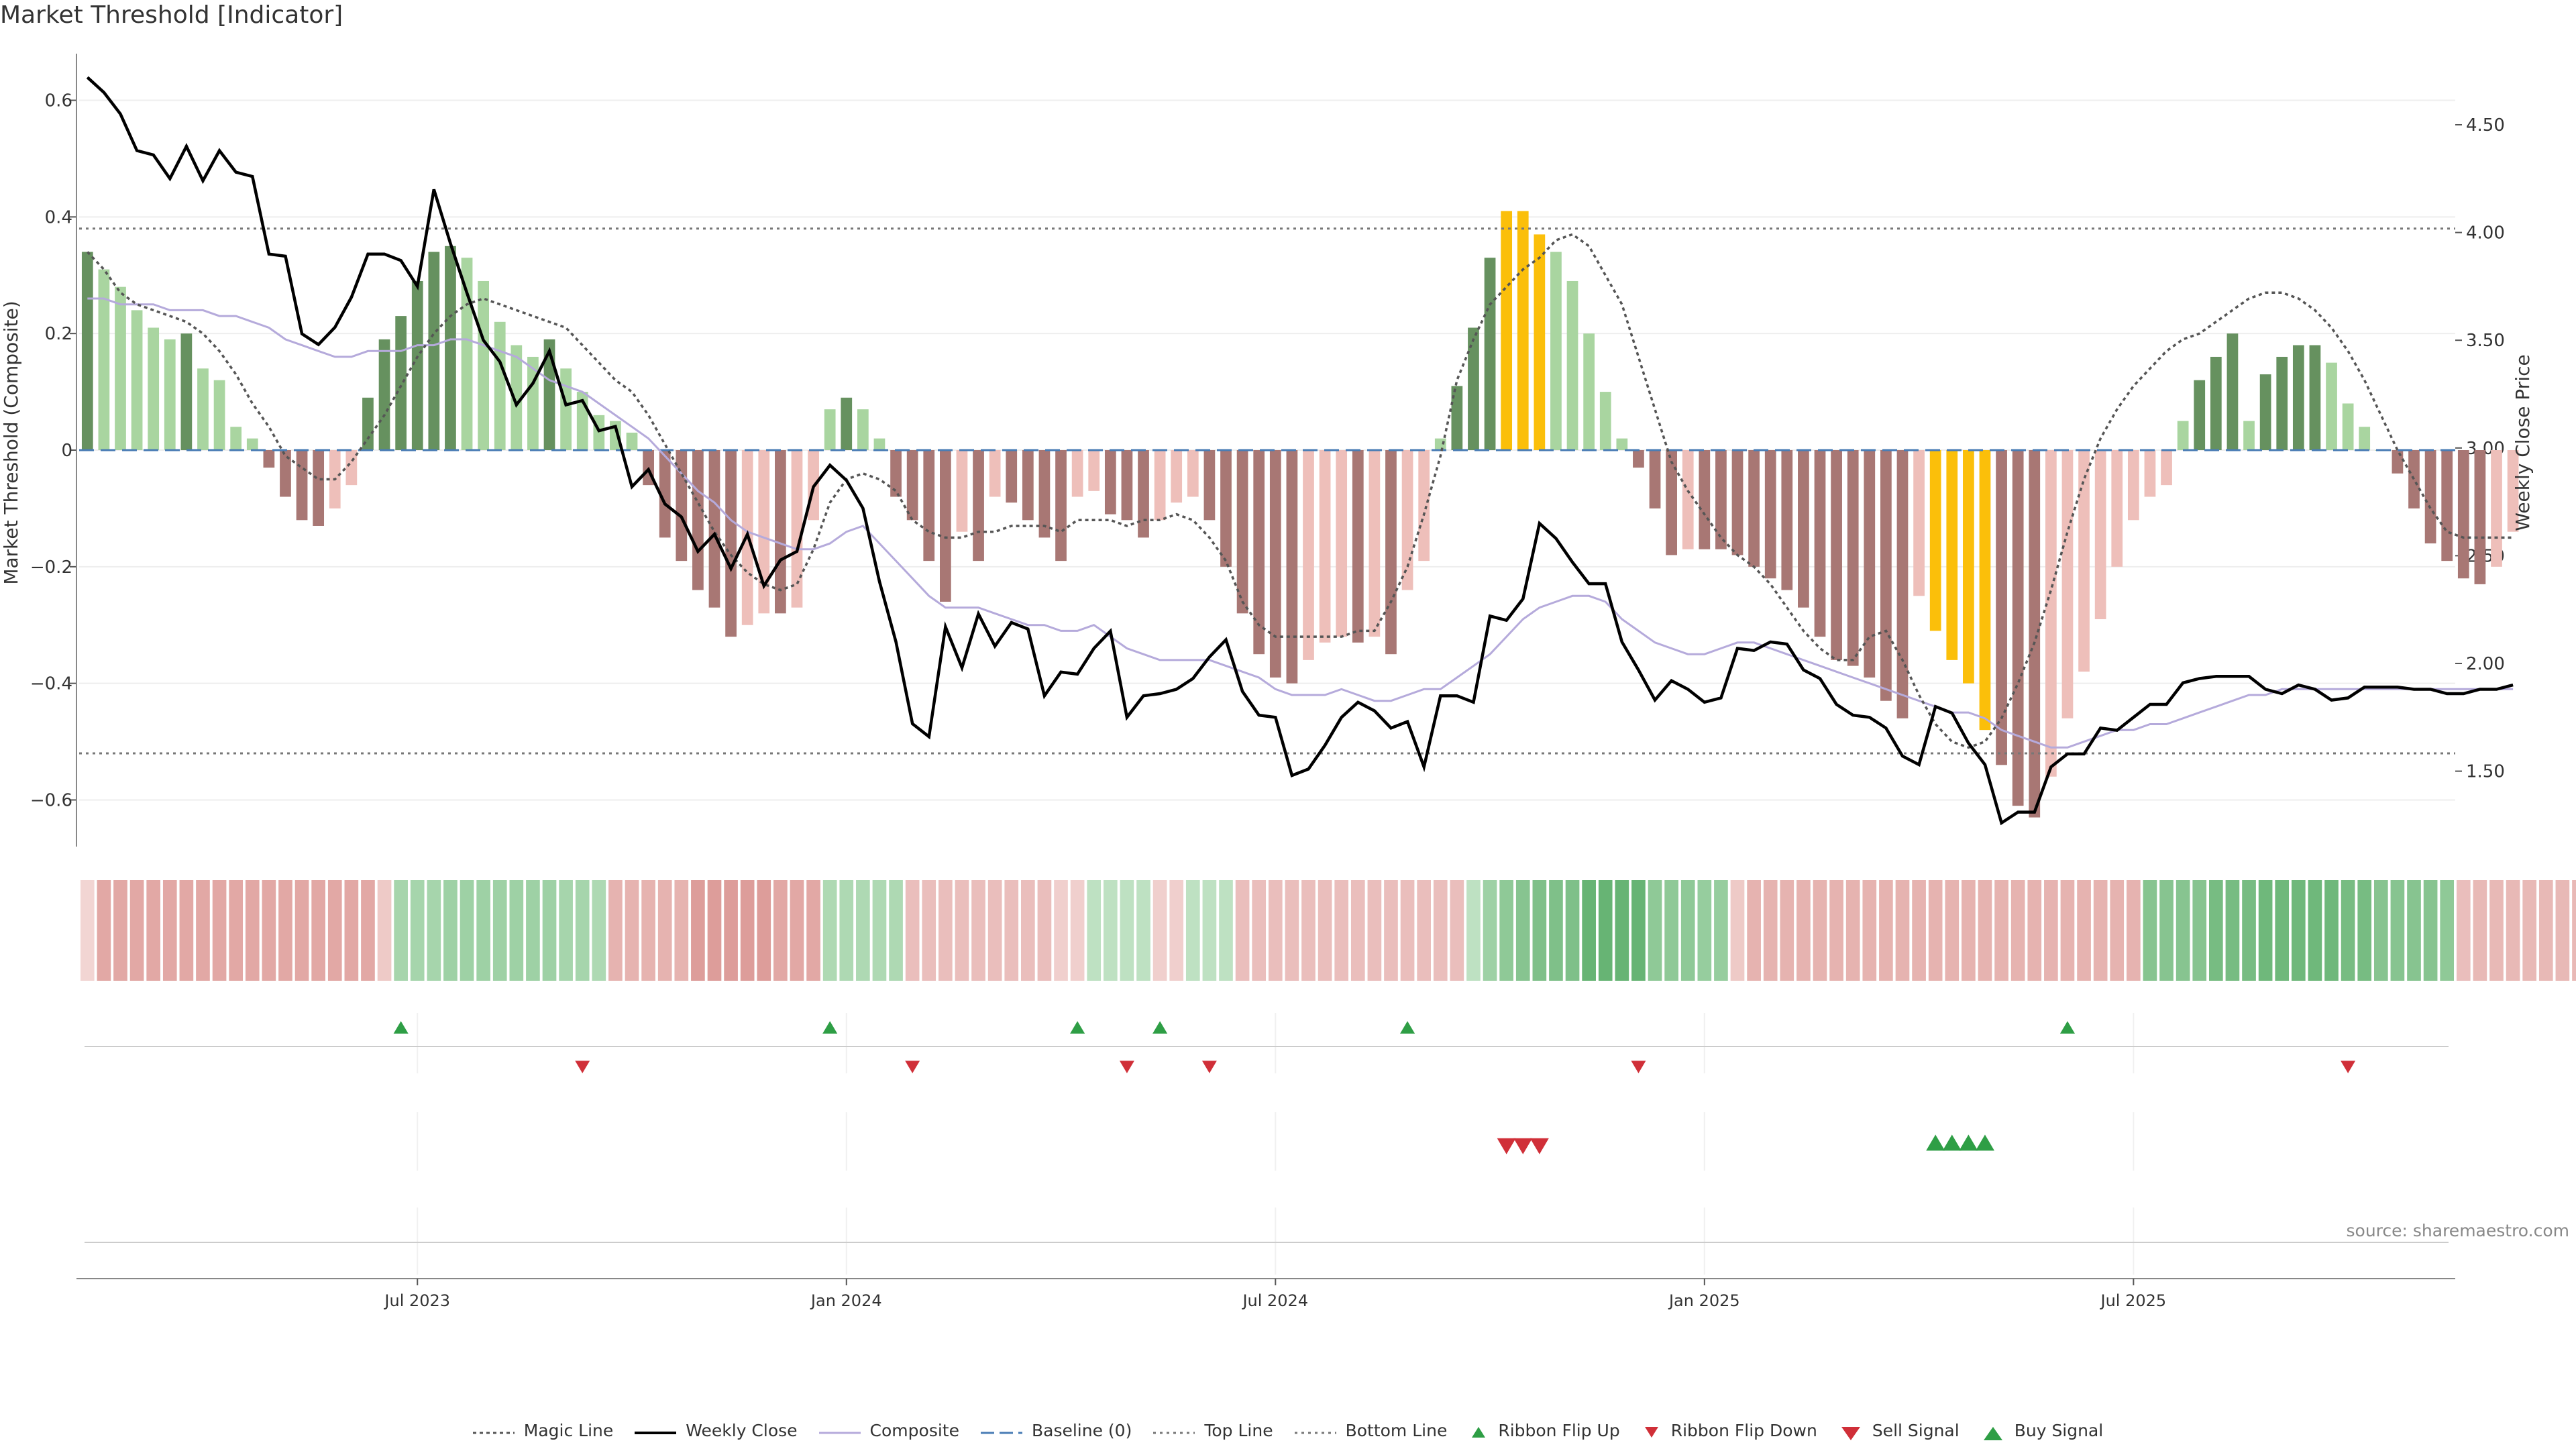  I want to click on legend-swatch-magic, so click(493, 1431).